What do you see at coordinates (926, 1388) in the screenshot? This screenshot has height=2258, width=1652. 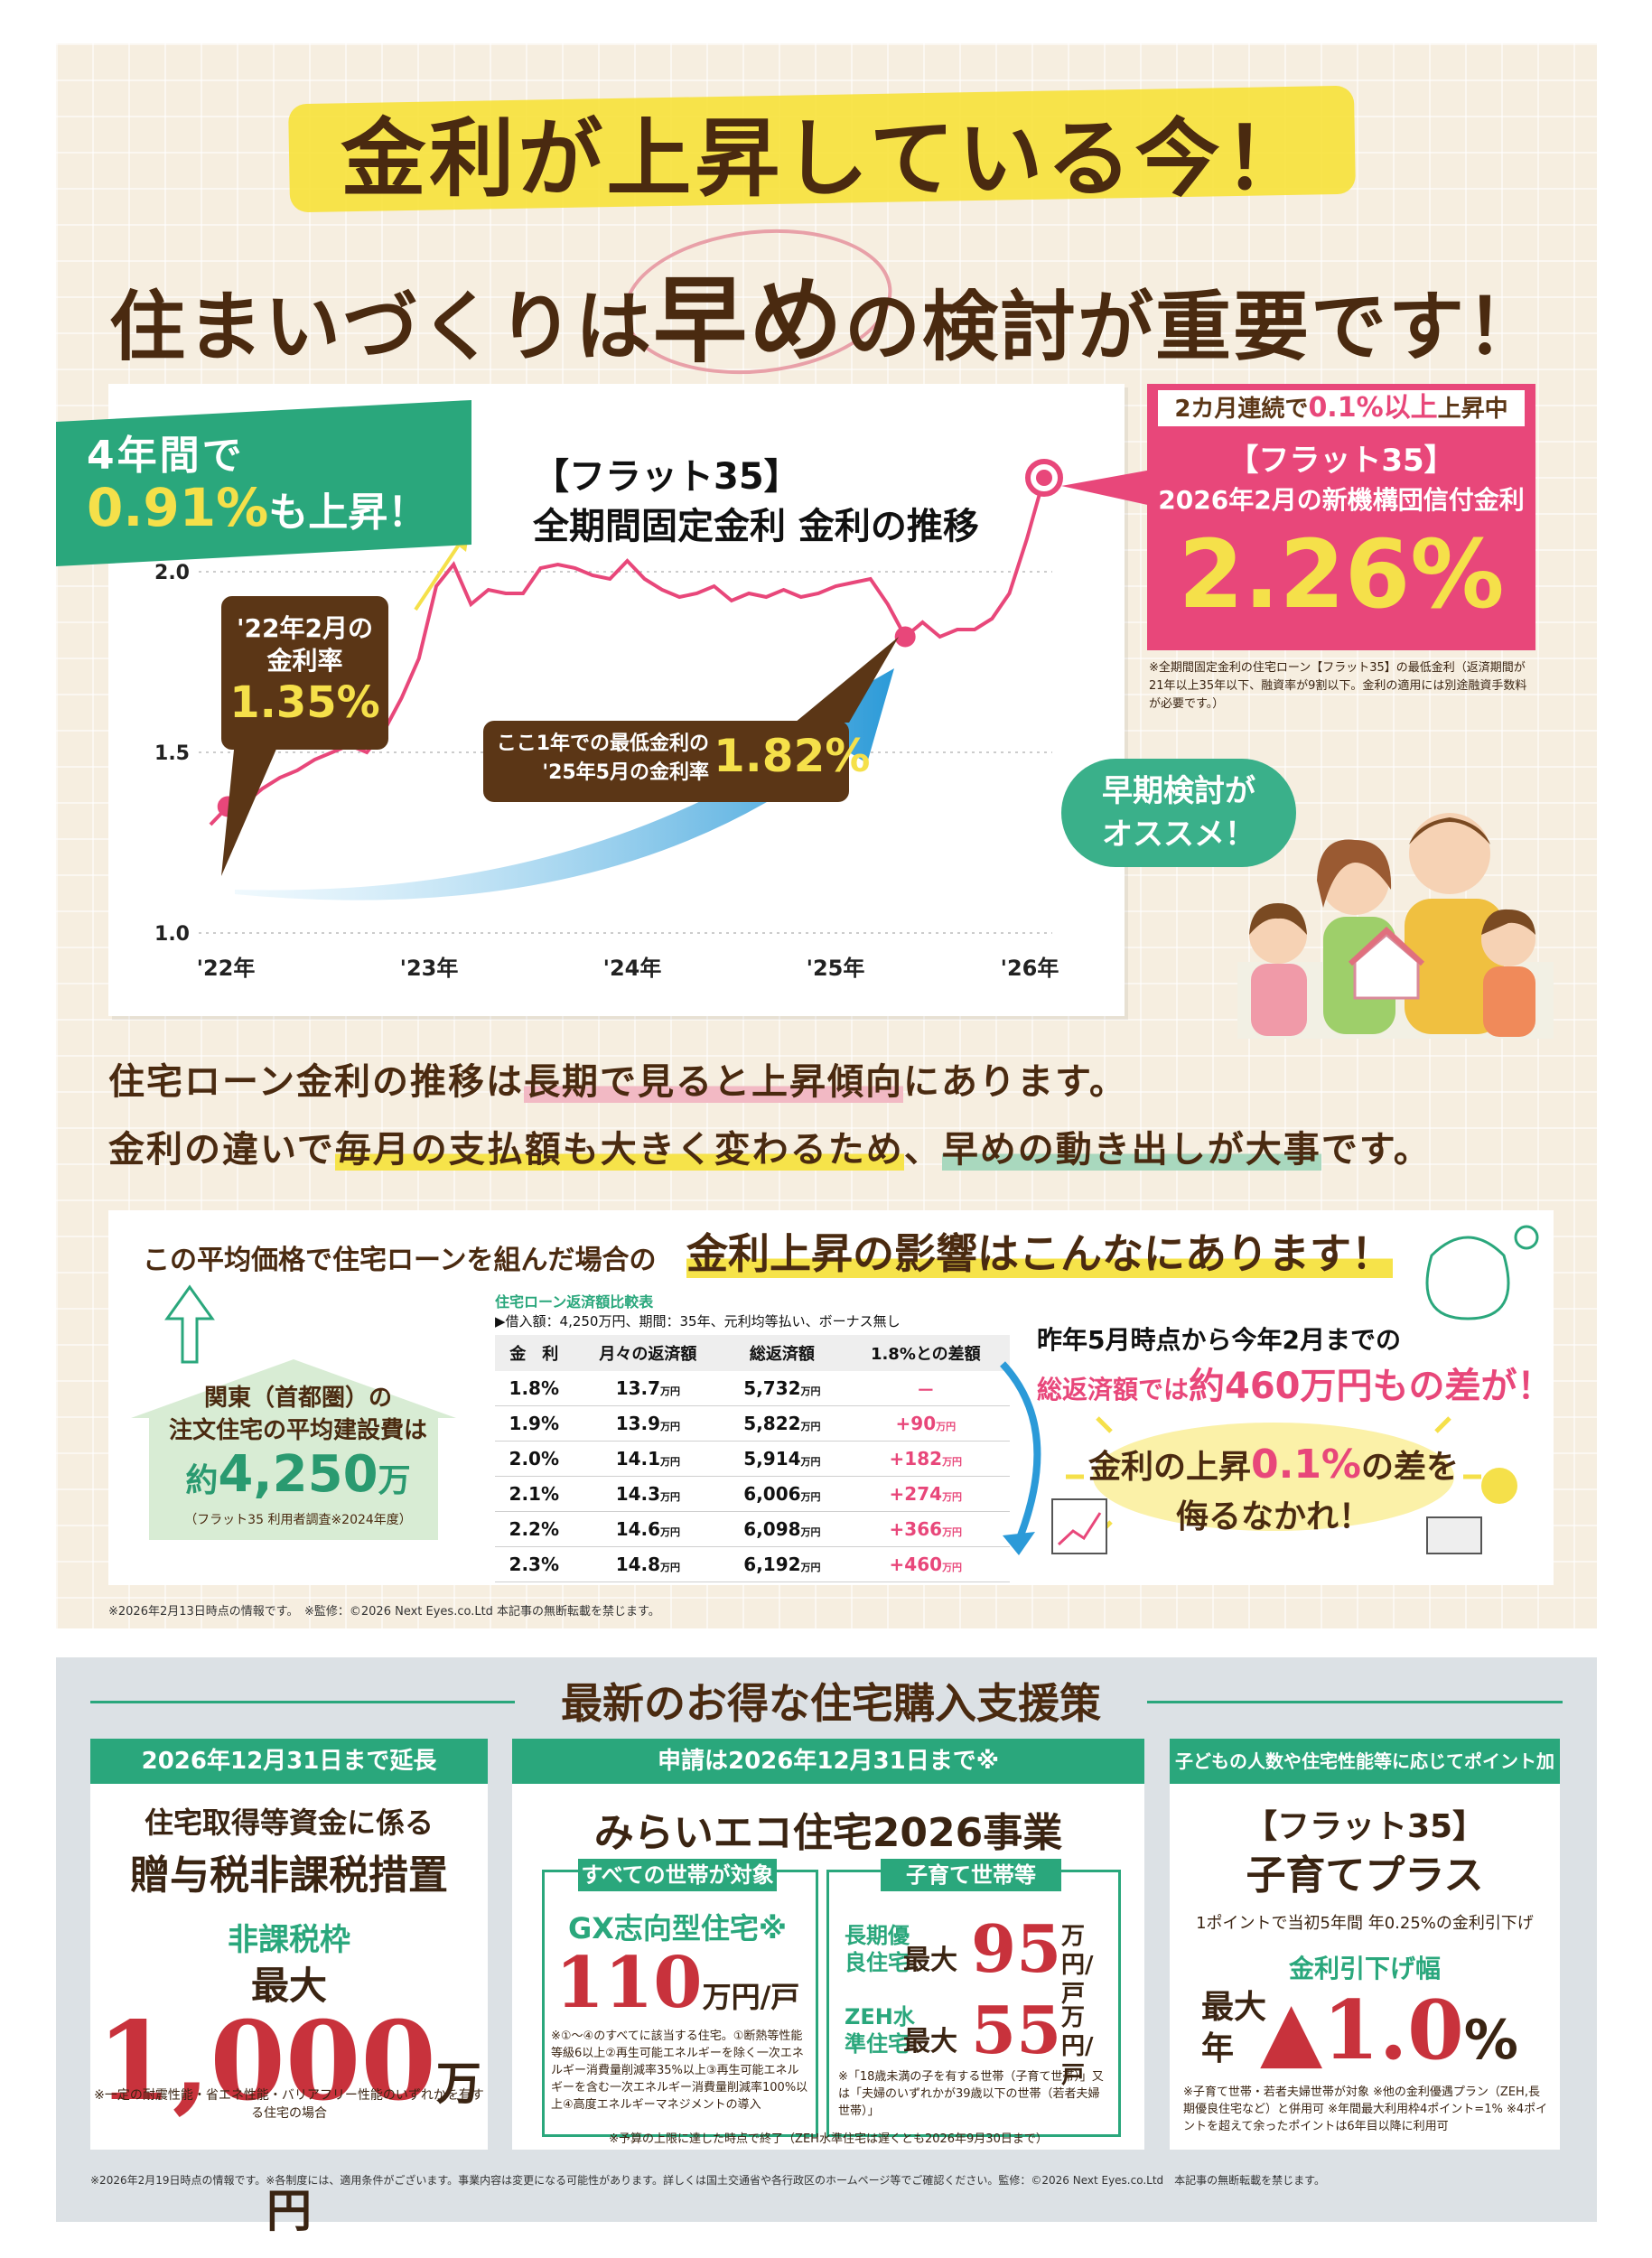 I see `cell-diff: －` at bounding box center [926, 1388].